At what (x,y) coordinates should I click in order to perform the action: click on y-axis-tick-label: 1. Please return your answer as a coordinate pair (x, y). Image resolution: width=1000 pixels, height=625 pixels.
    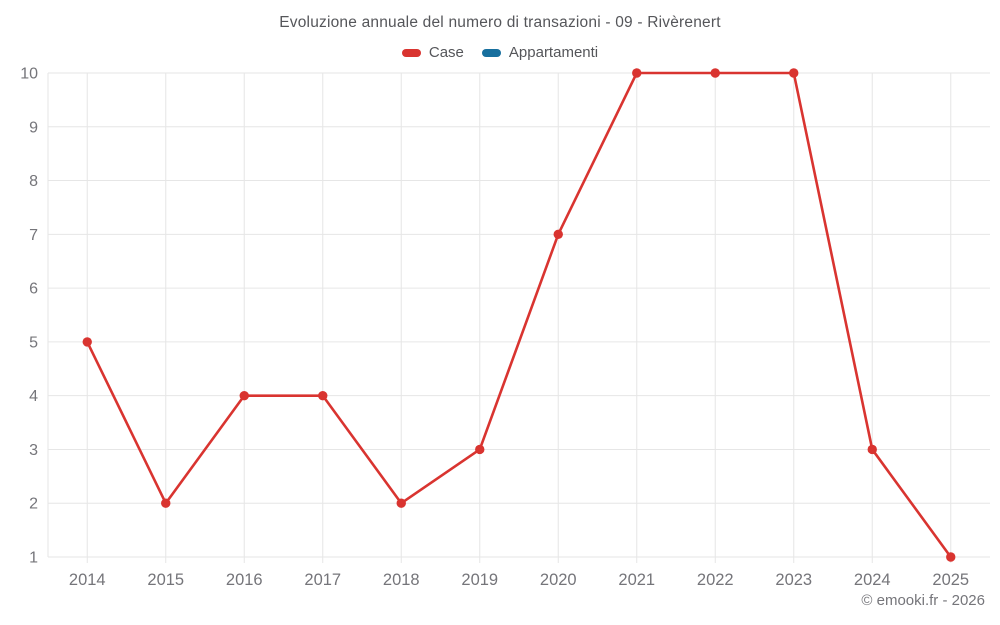
    Looking at the image, I should click on (33, 558).